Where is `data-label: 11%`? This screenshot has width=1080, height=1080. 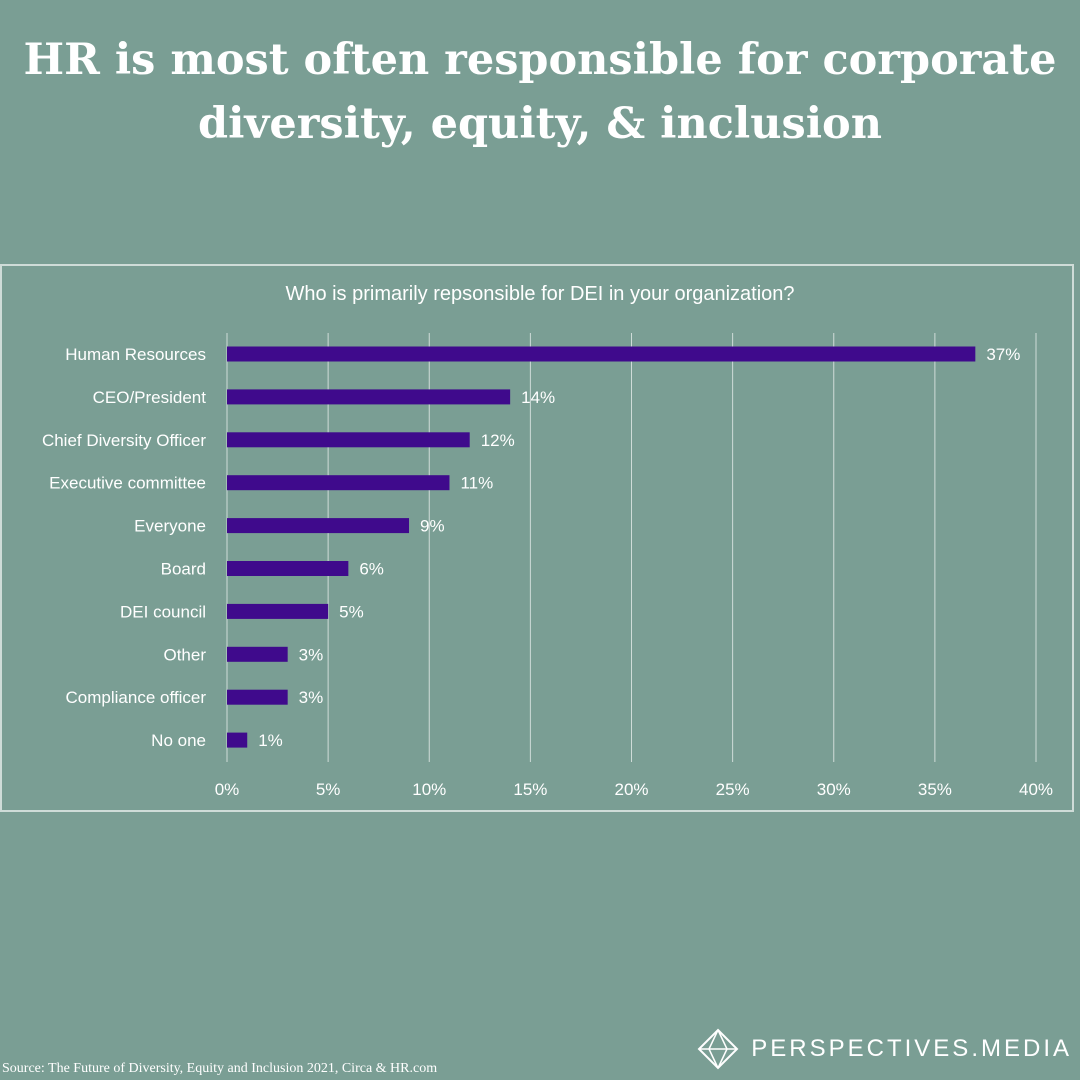
data-label: 11% is located at coordinates (476, 483).